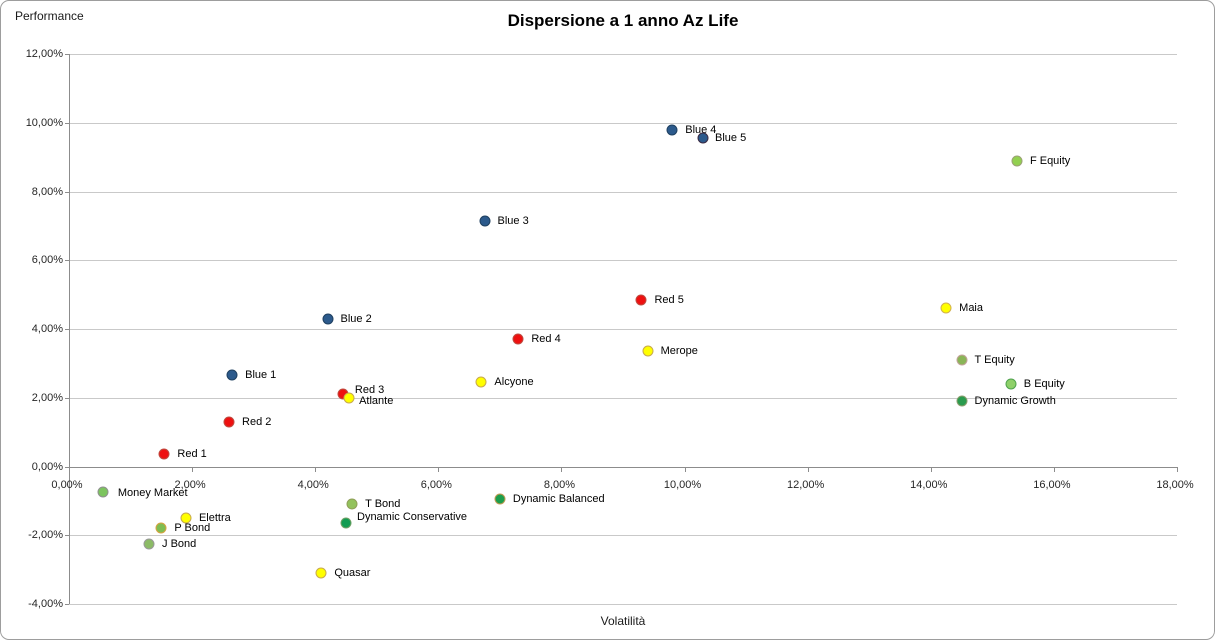 This screenshot has height=642, width=1217. I want to click on point-label-red-1: Red 1, so click(192, 454).